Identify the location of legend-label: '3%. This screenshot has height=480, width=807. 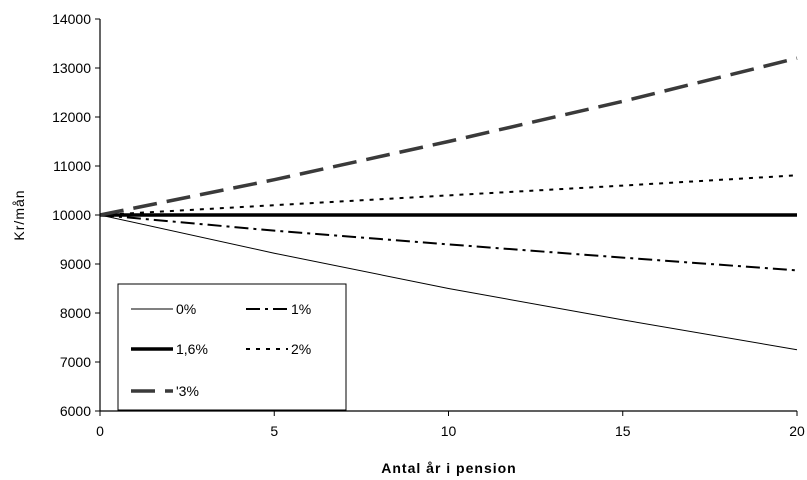
(187, 391).